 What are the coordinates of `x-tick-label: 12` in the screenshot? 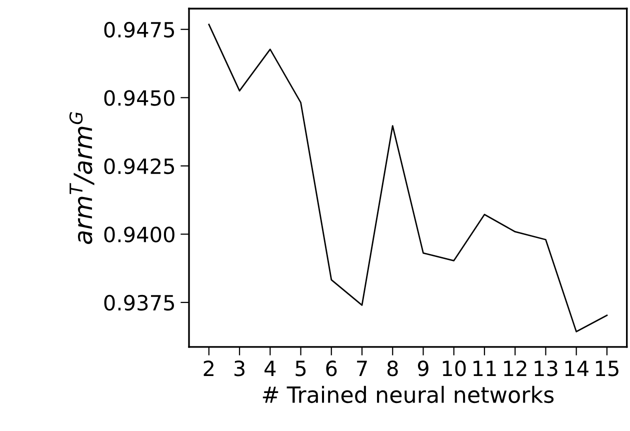 It's located at (515, 368).